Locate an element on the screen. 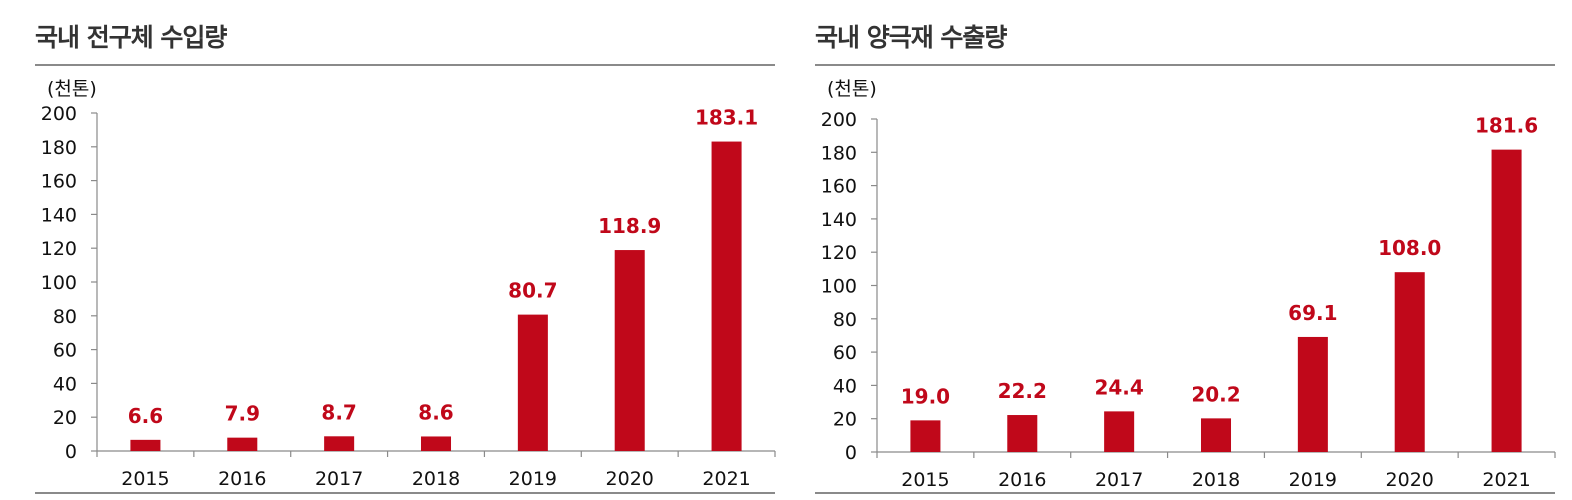 This screenshot has height=500, width=1572. bar-value-label: 108.0 is located at coordinates (1409, 248).